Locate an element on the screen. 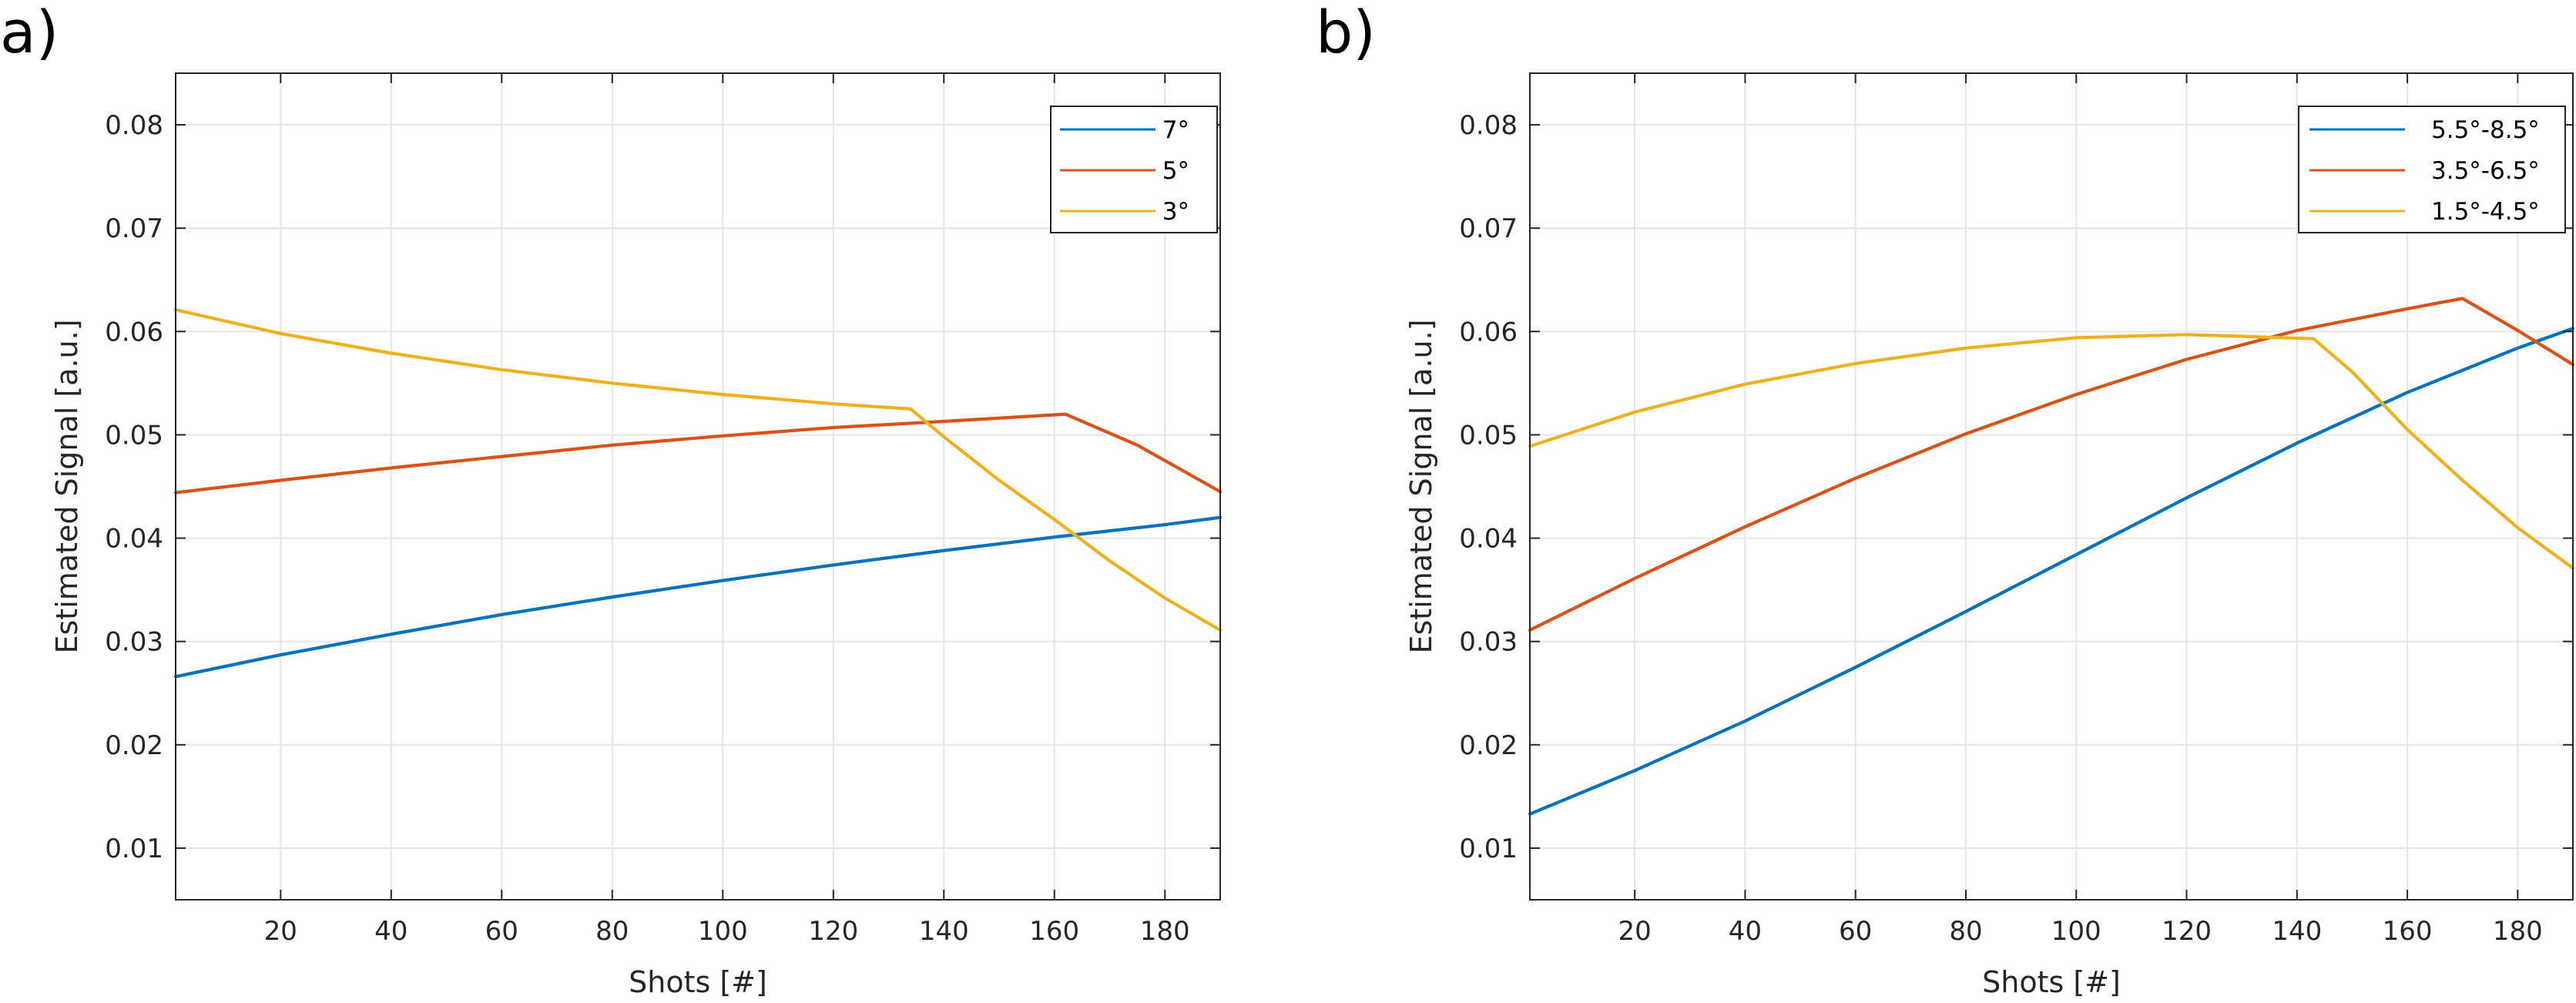 The image size is (2576, 1003). panel-a-x-tick-label: 80 is located at coordinates (612, 931).